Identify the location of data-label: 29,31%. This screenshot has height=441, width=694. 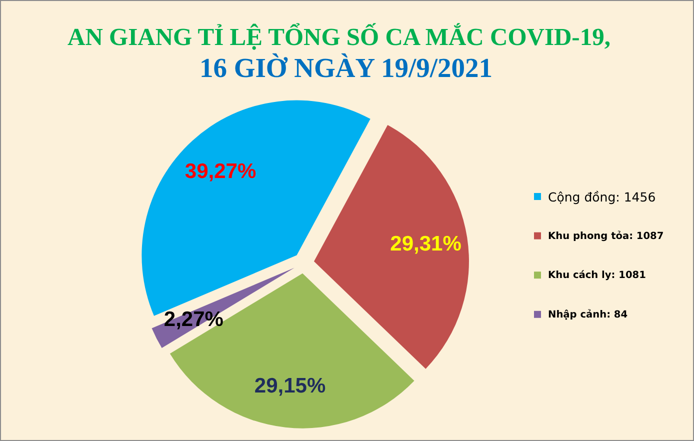
(426, 244).